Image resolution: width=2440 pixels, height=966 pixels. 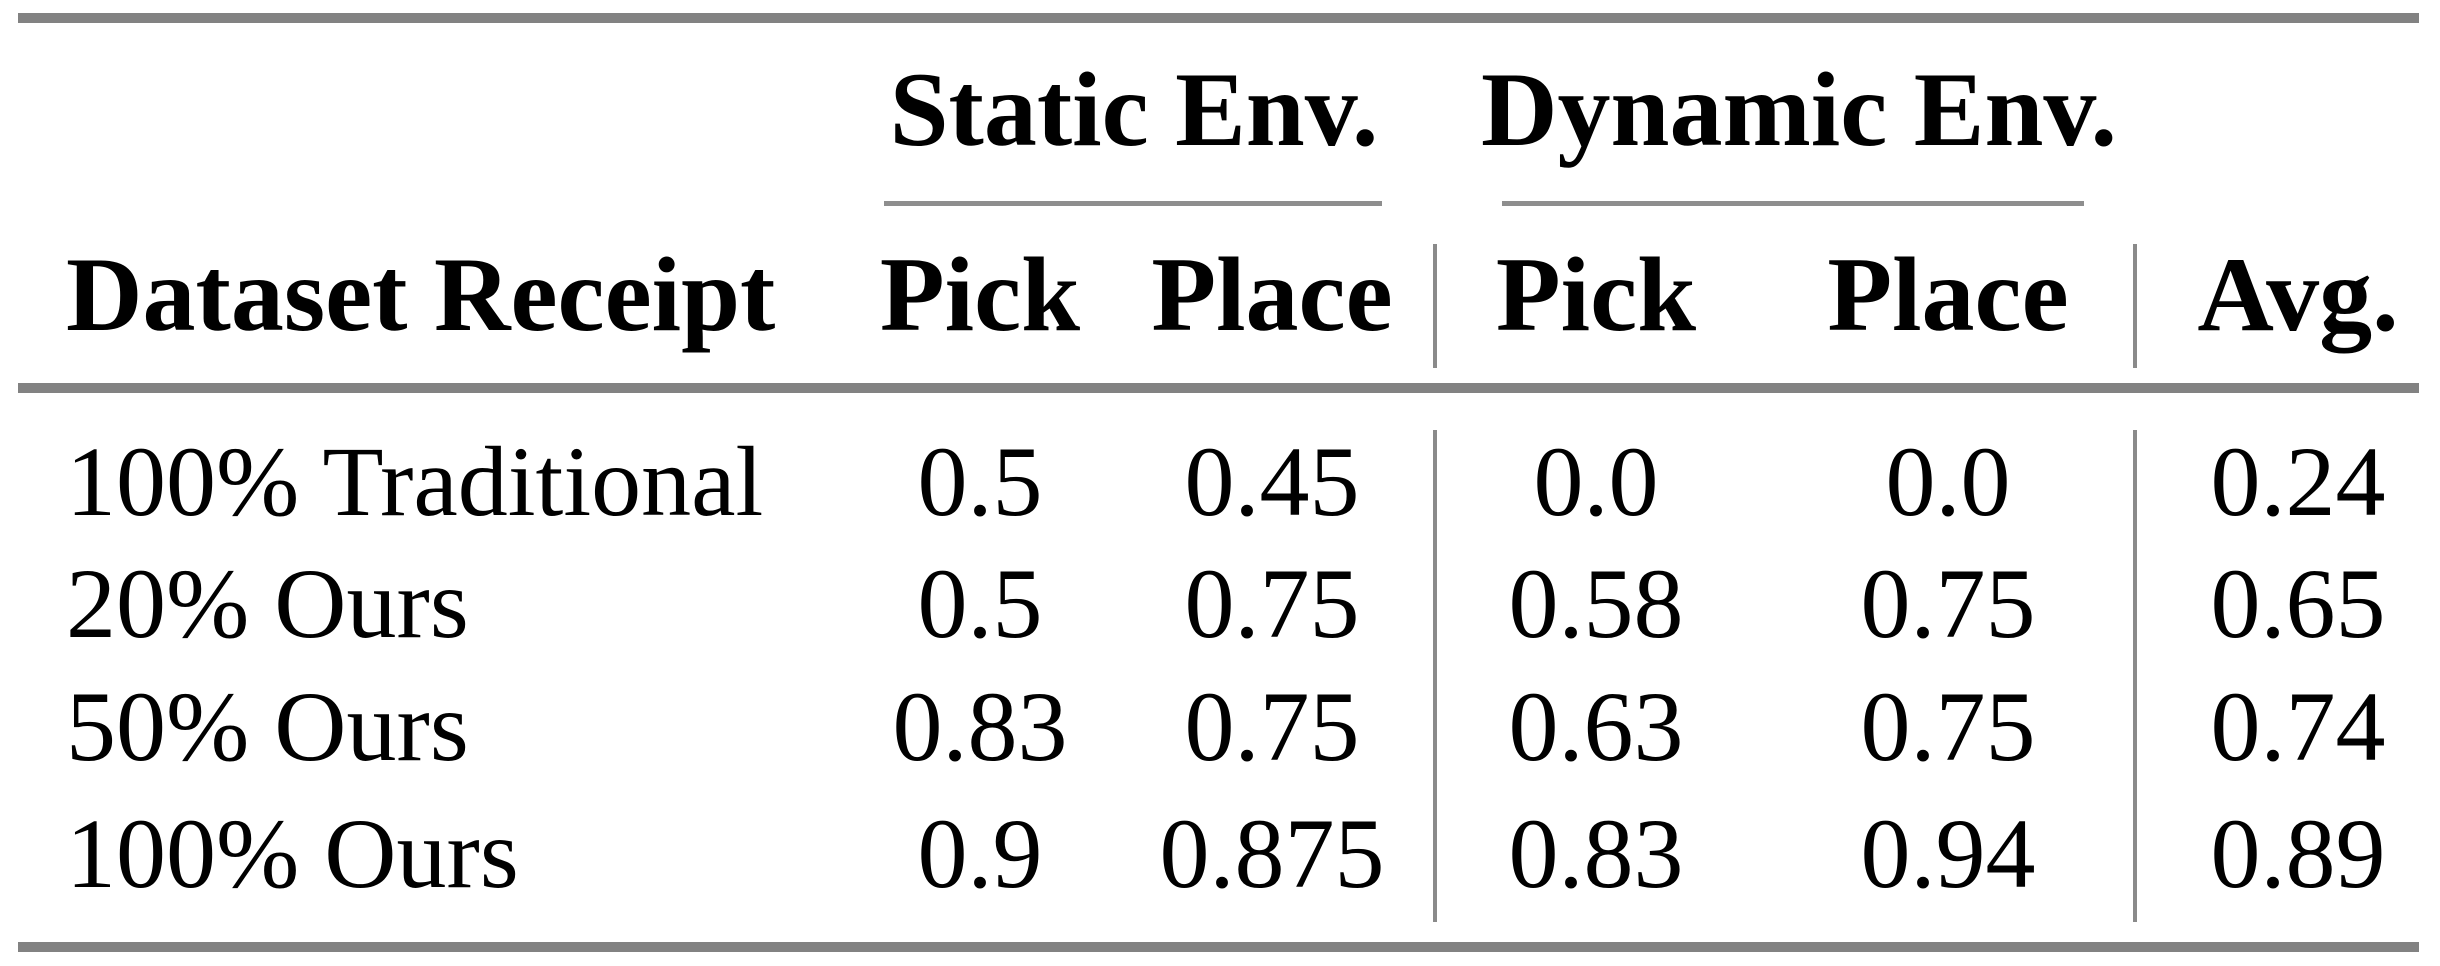 What do you see at coordinates (2298, 481) in the screenshot?
I see `cell-avg: 0.24` at bounding box center [2298, 481].